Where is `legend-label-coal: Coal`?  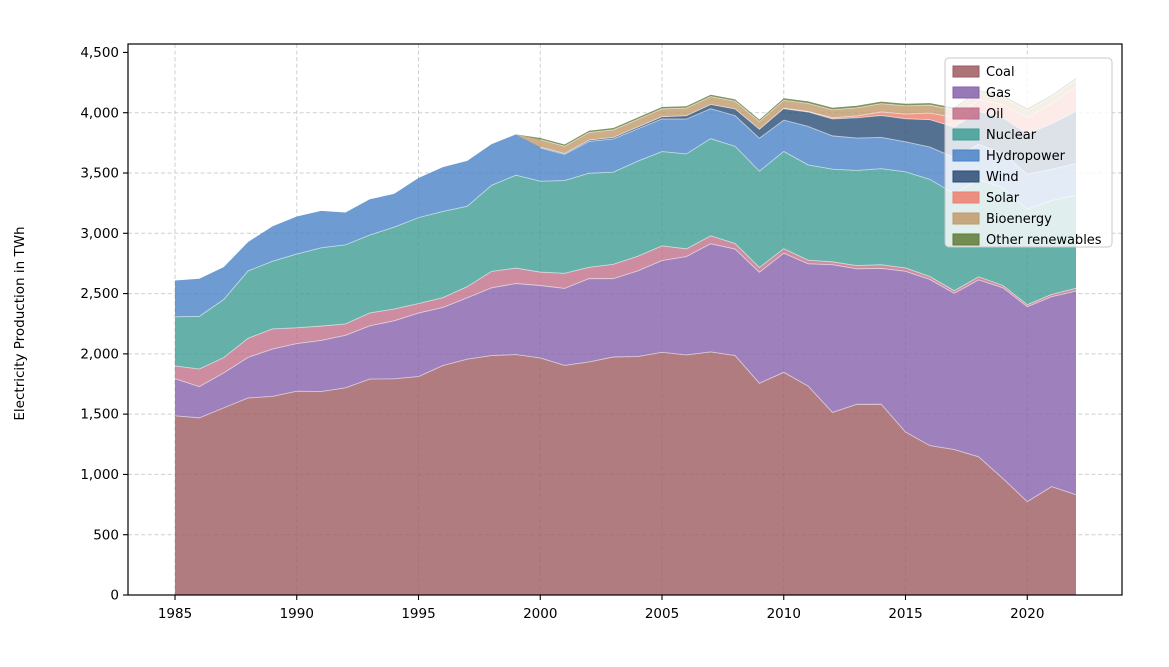
legend-label-coal: Coal is located at coordinates (1000, 72).